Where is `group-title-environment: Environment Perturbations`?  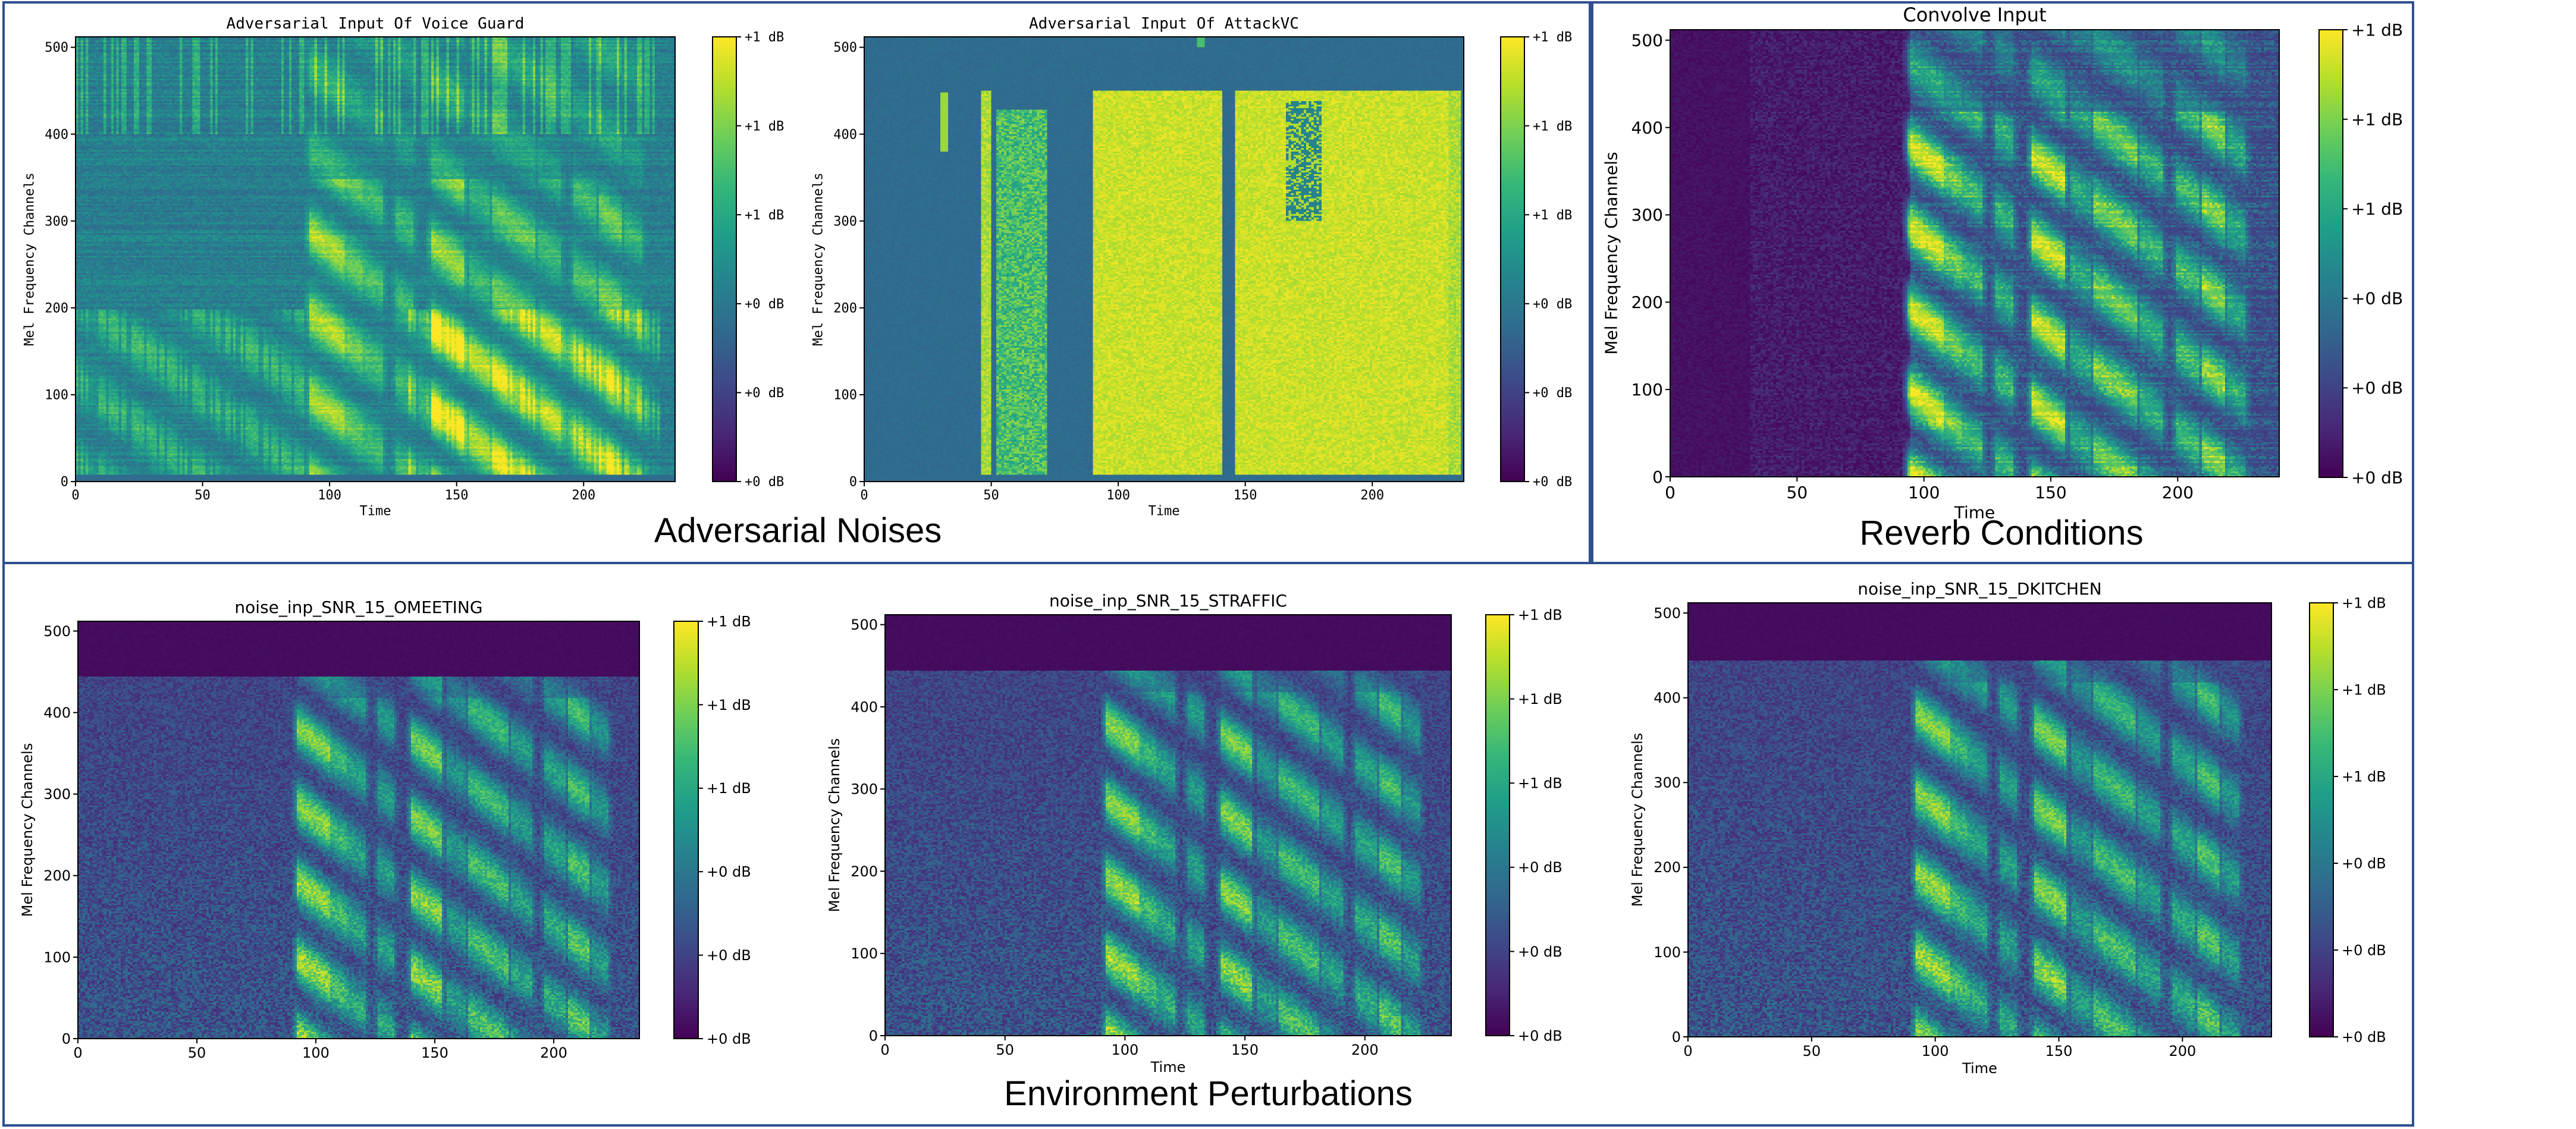 group-title-environment: Environment Perturbations is located at coordinates (1208, 1093).